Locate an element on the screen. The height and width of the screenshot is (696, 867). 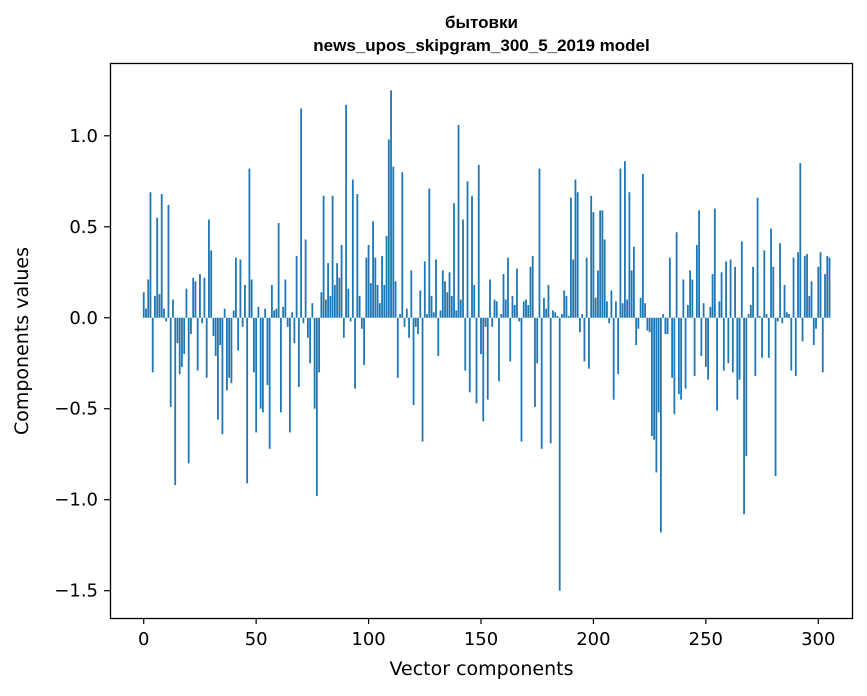
x-tick-label: 300 is located at coordinates (818, 639).